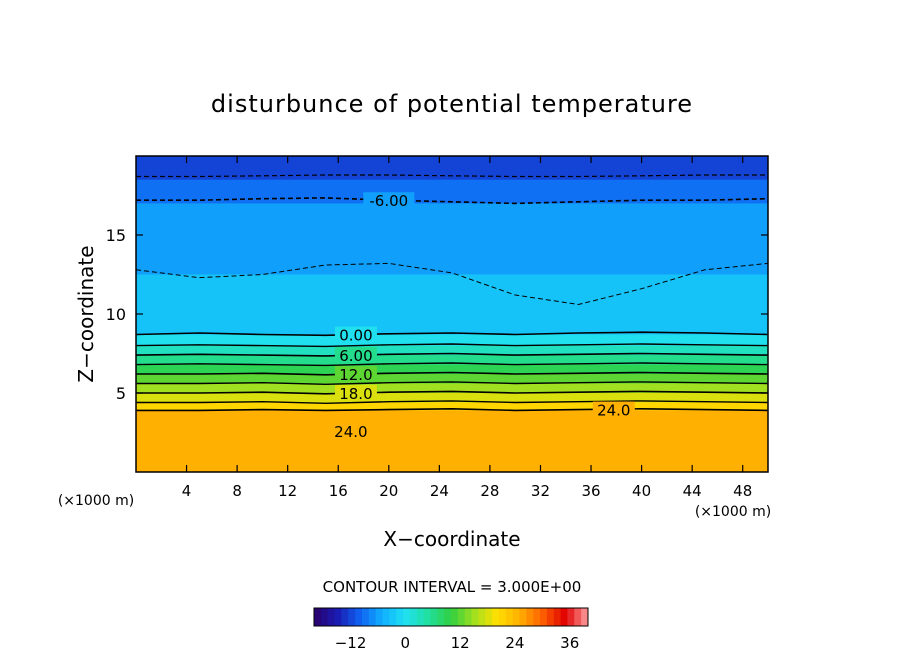 This screenshot has height=654, width=904. What do you see at coordinates (514, 643) in the screenshot?
I see `colorbar-tick-label: 24` at bounding box center [514, 643].